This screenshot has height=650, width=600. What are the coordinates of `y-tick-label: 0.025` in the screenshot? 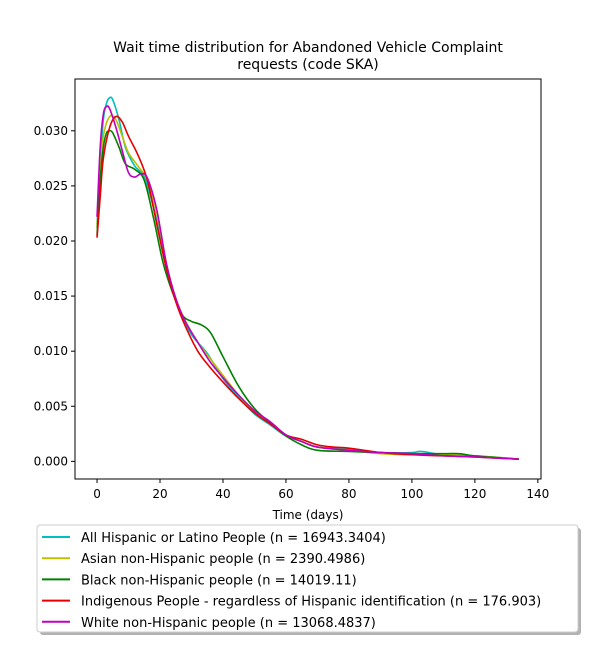 It's located at (51, 186).